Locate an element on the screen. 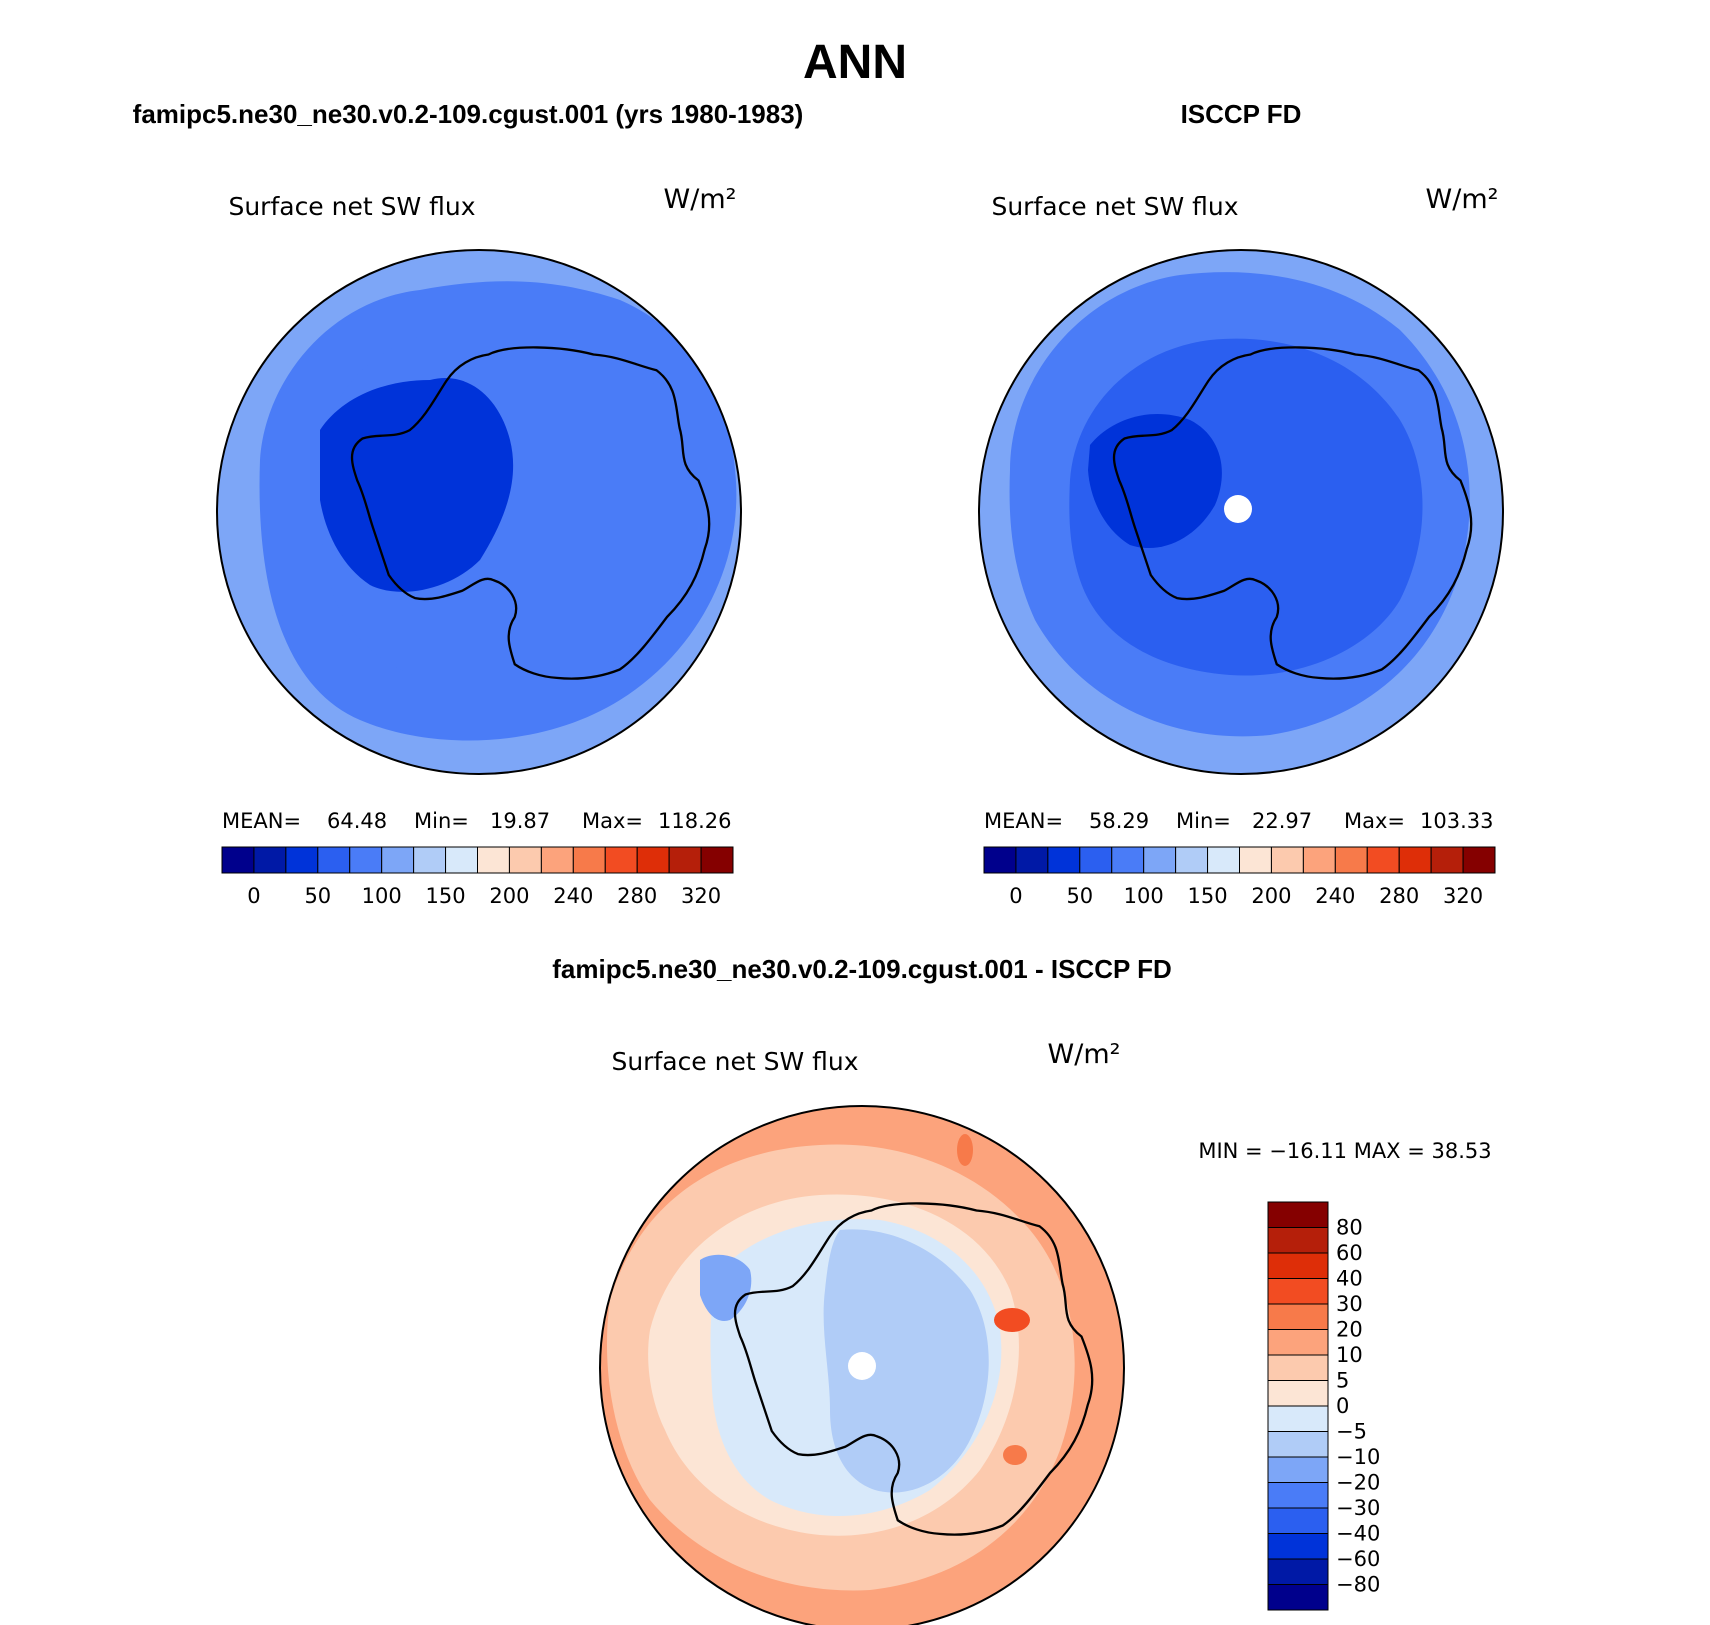 This screenshot has height=1625, width=1710. panel-obs-units: W/m² is located at coordinates (1462, 199).